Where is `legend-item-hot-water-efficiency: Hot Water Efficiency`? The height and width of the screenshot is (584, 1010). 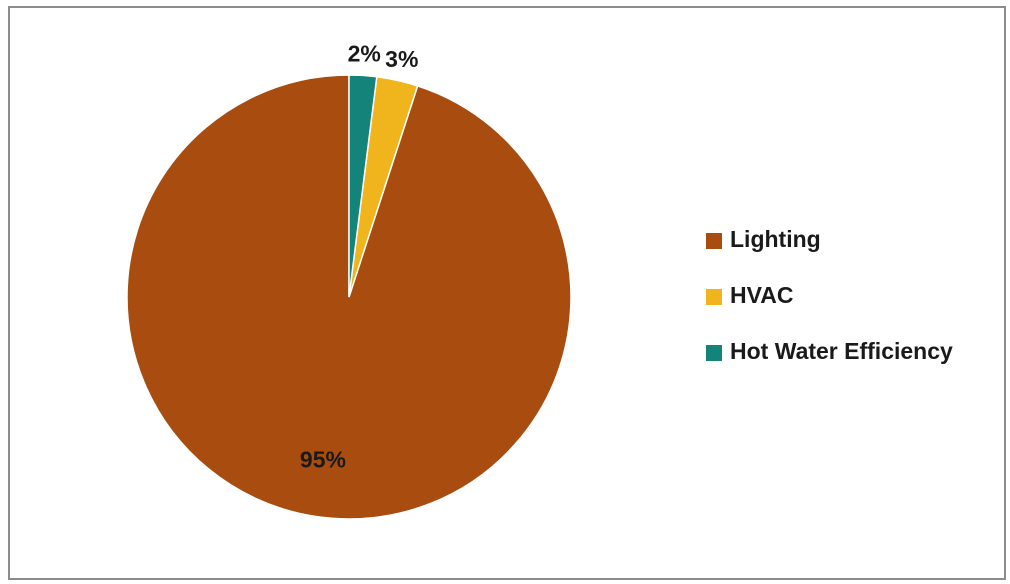 legend-item-hot-water-efficiency: Hot Water Efficiency is located at coordinates (829, 351).